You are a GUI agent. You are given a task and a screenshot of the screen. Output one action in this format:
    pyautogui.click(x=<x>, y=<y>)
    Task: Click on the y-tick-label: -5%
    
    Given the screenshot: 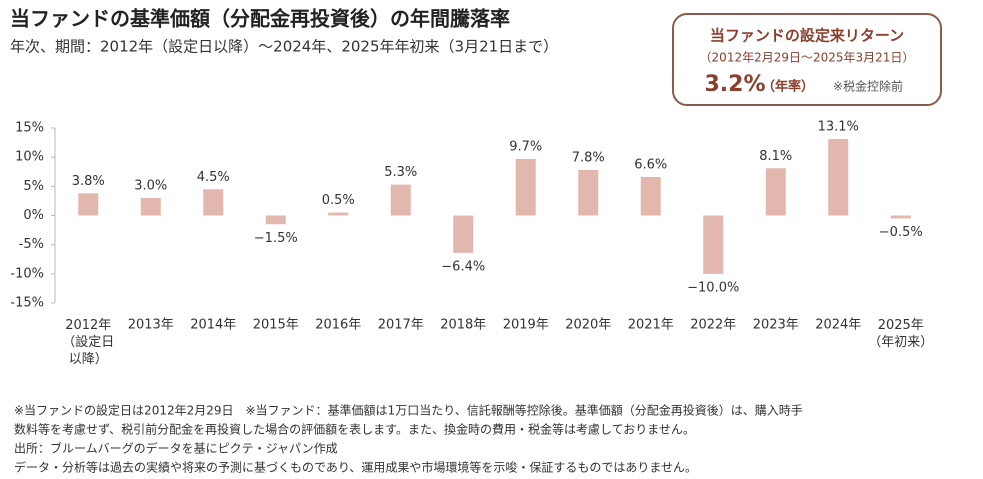 What is the action you would take?
    pyautogui.click(x=31, y=244)
    